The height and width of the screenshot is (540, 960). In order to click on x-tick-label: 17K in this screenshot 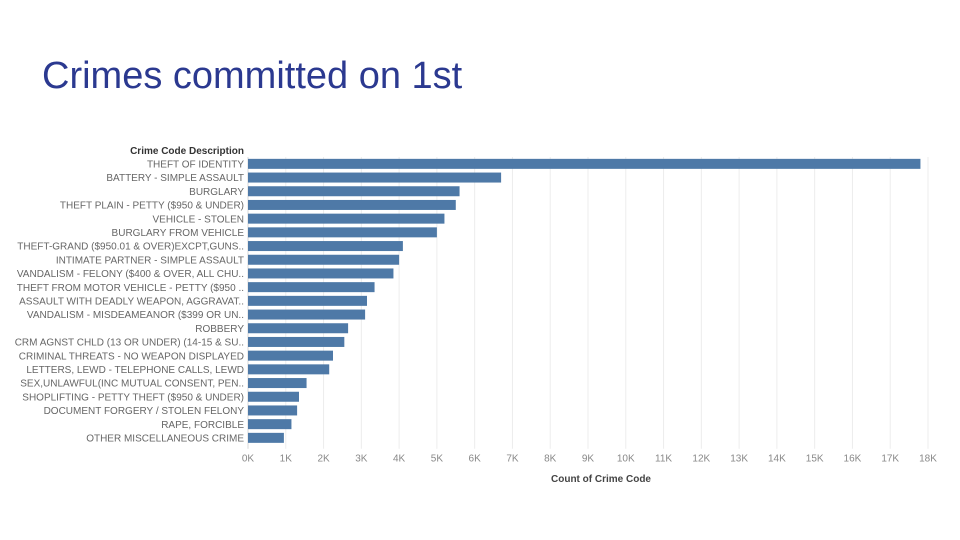, I will do `click(890, 459)`.